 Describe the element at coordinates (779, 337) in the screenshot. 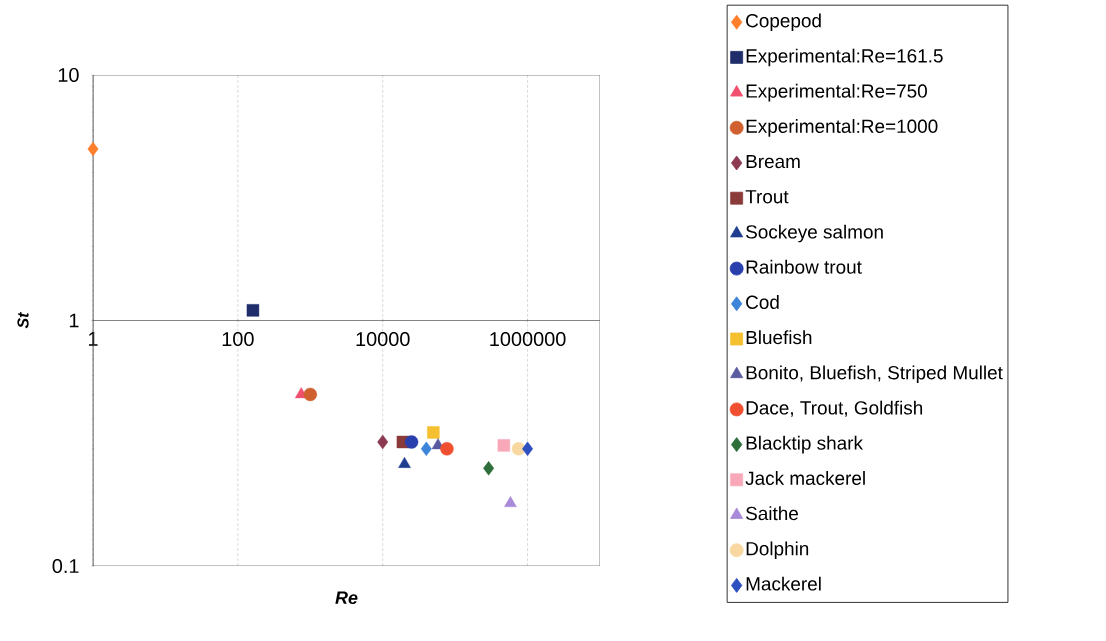

I see `legend-label: Bluefish` at that location.